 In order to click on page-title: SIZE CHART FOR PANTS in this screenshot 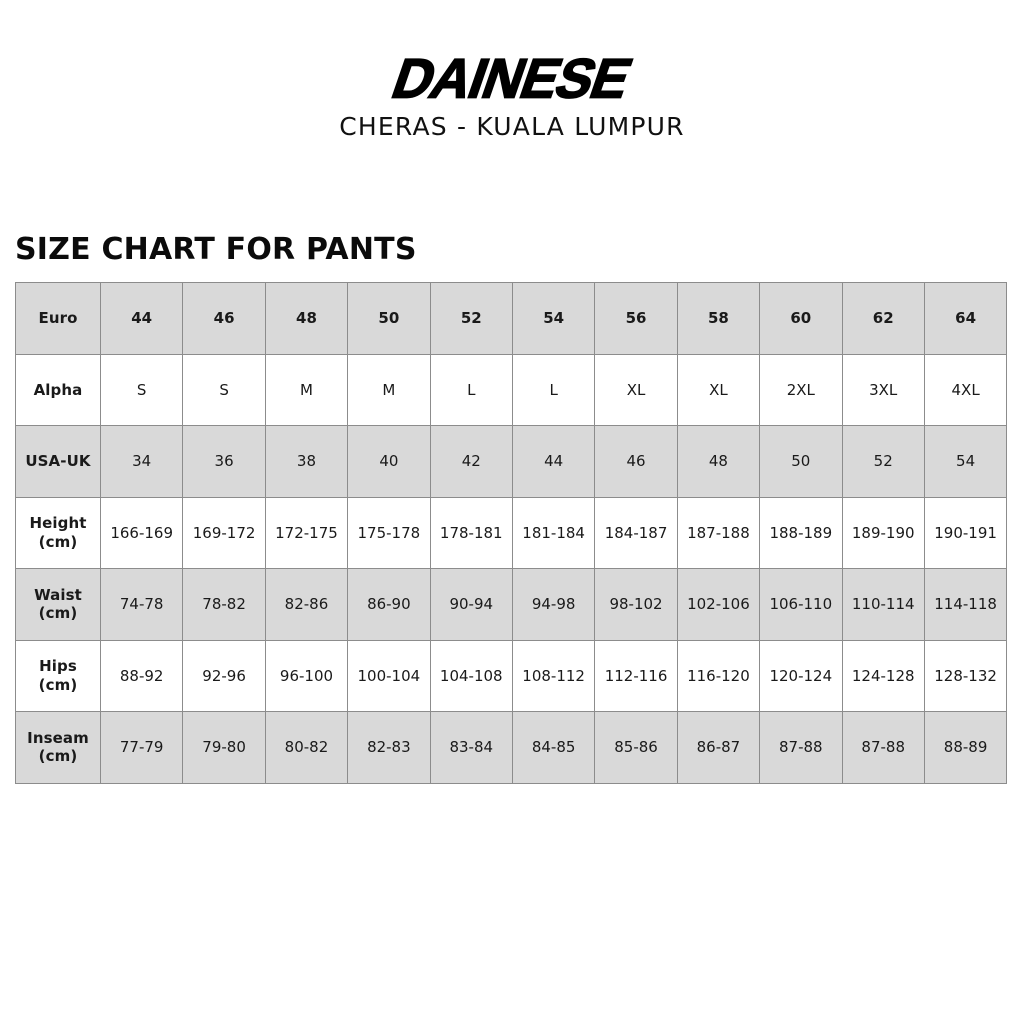, I will do `click(216, 249)`.